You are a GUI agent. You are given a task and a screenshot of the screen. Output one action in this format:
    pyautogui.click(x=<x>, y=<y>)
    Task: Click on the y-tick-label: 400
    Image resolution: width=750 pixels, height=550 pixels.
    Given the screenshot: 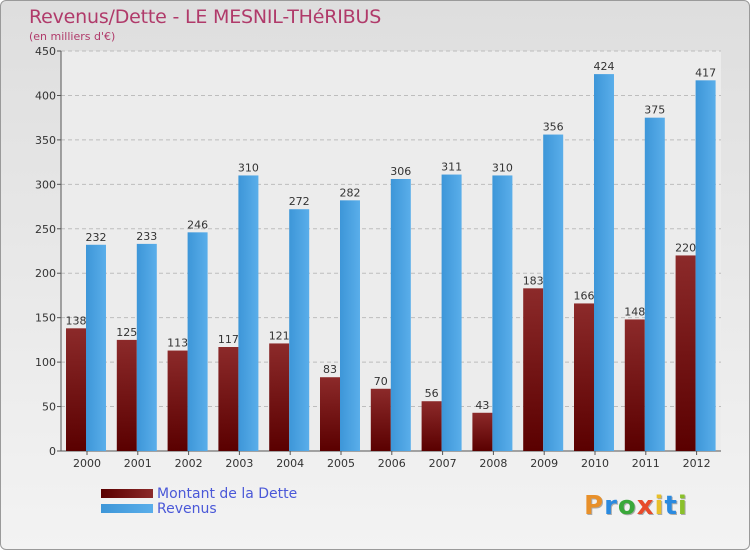 What is the action you would take?
    pyautogui.click(x=45, y=95)
    